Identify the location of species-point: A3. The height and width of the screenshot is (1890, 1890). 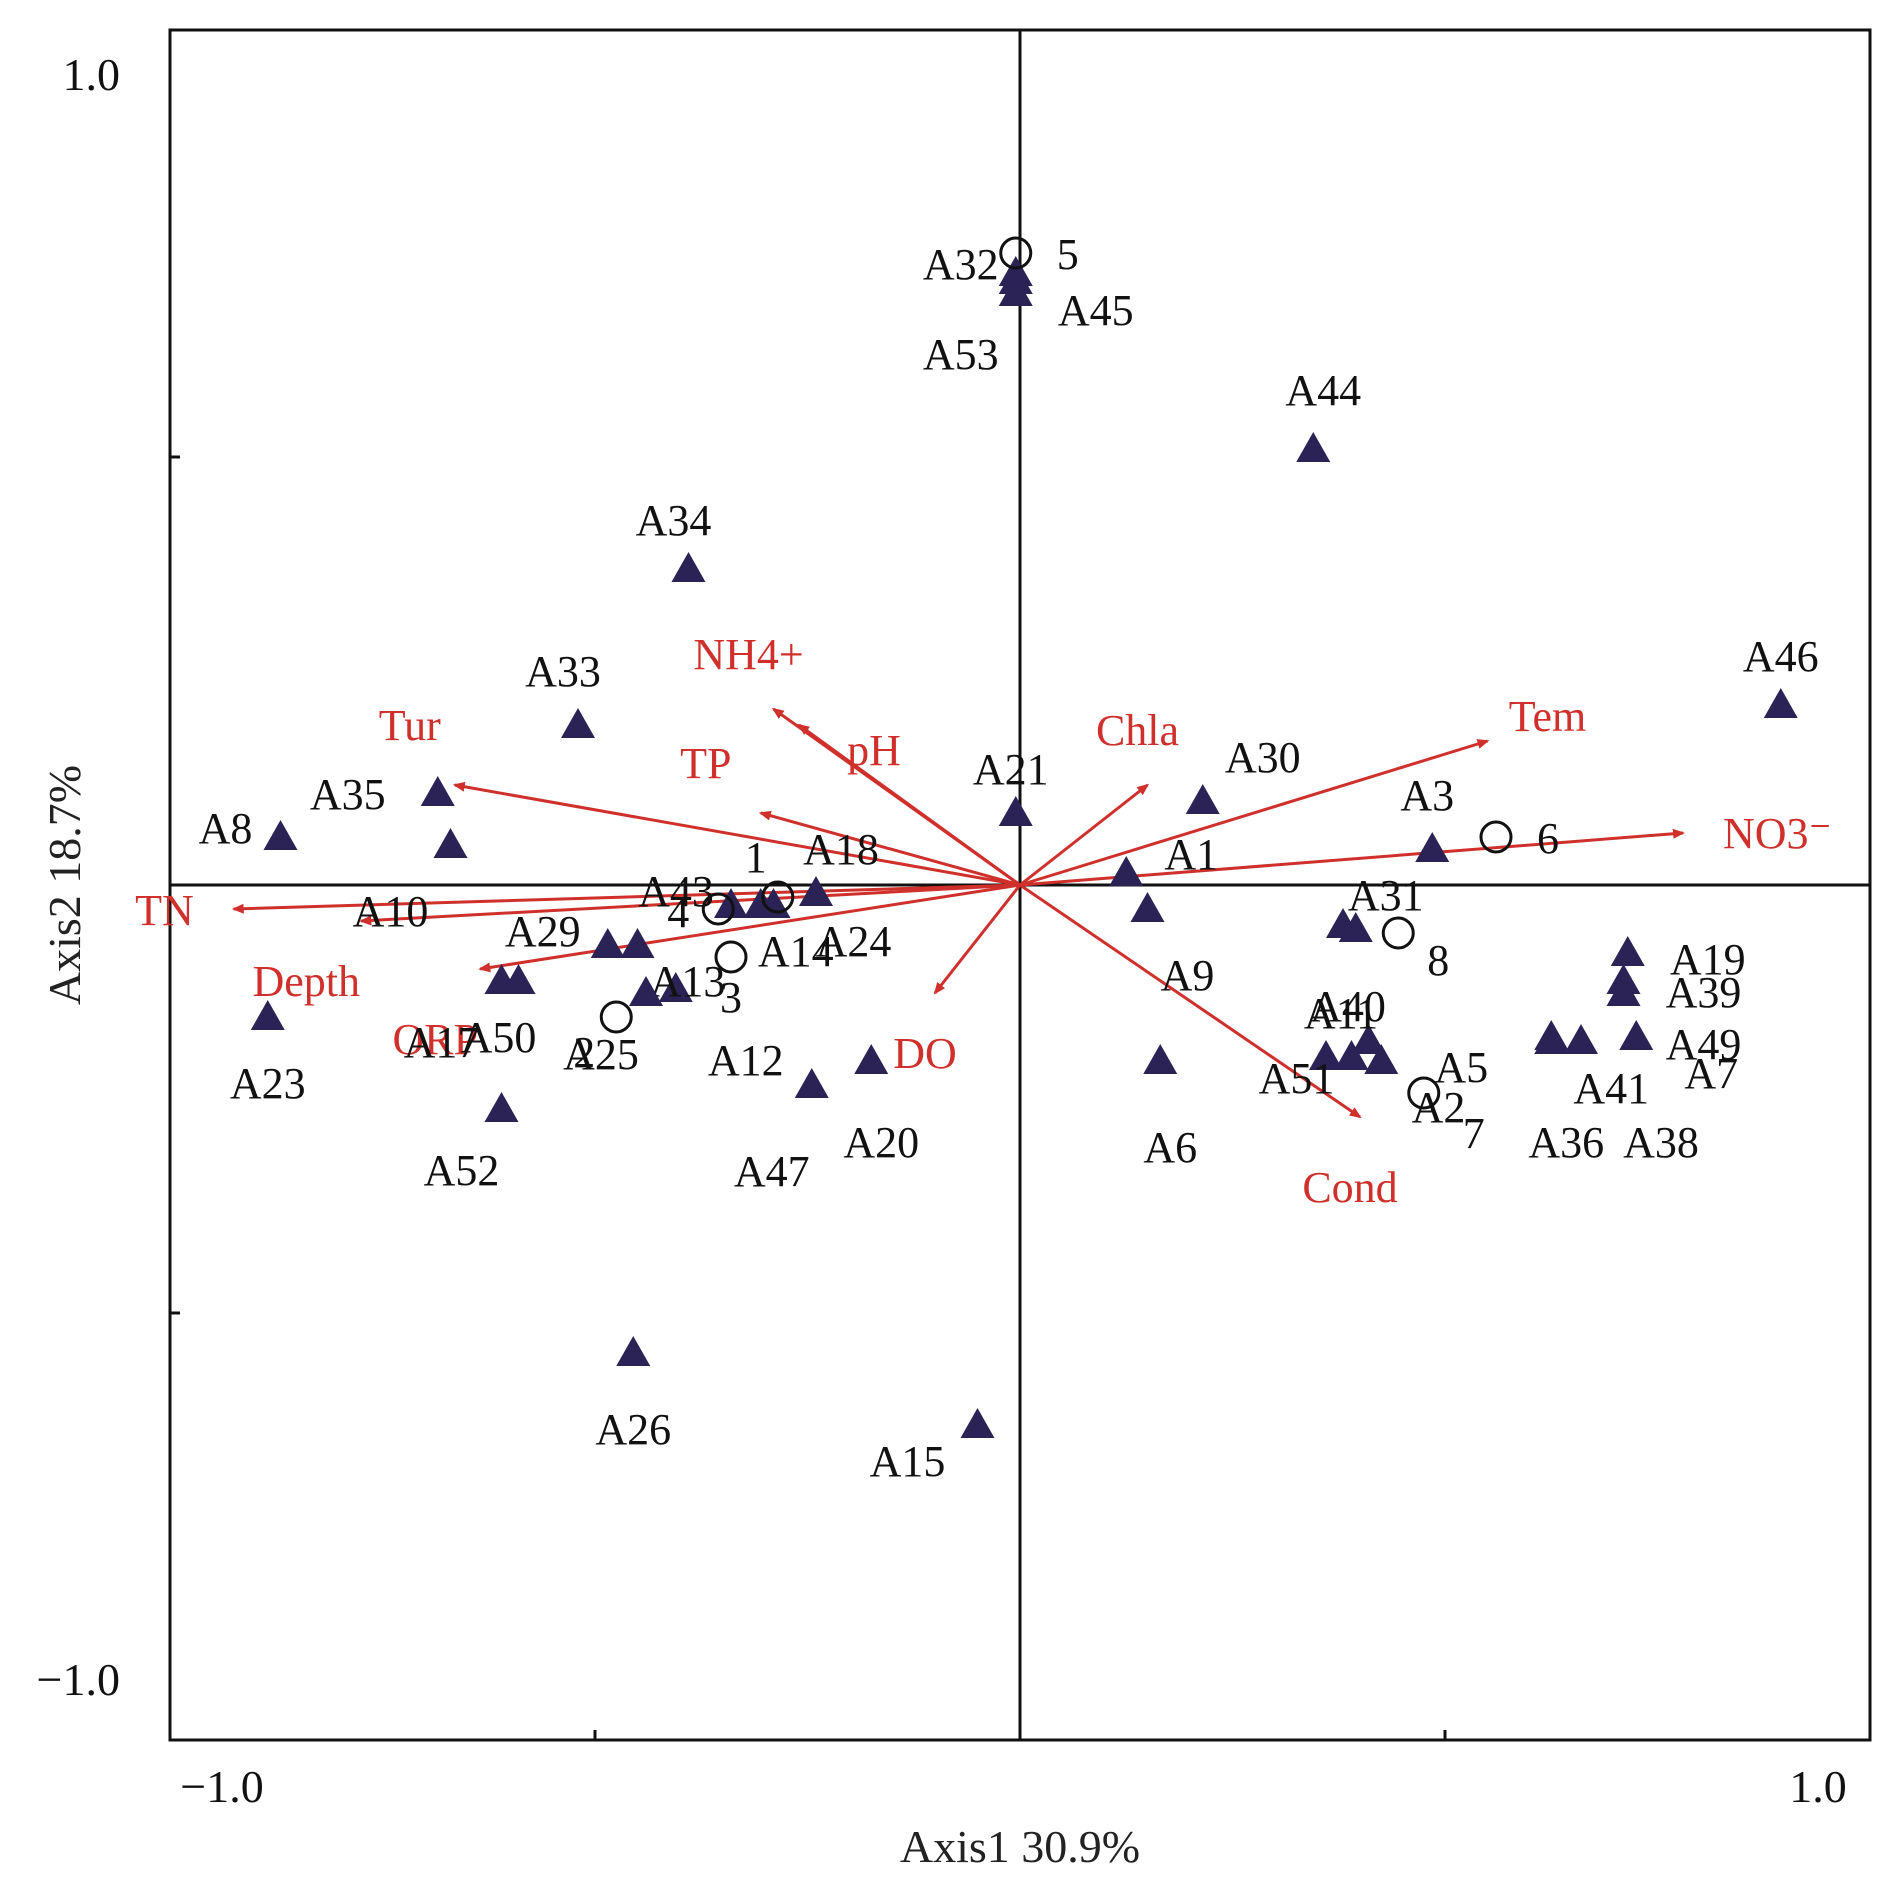
(1427, 816).